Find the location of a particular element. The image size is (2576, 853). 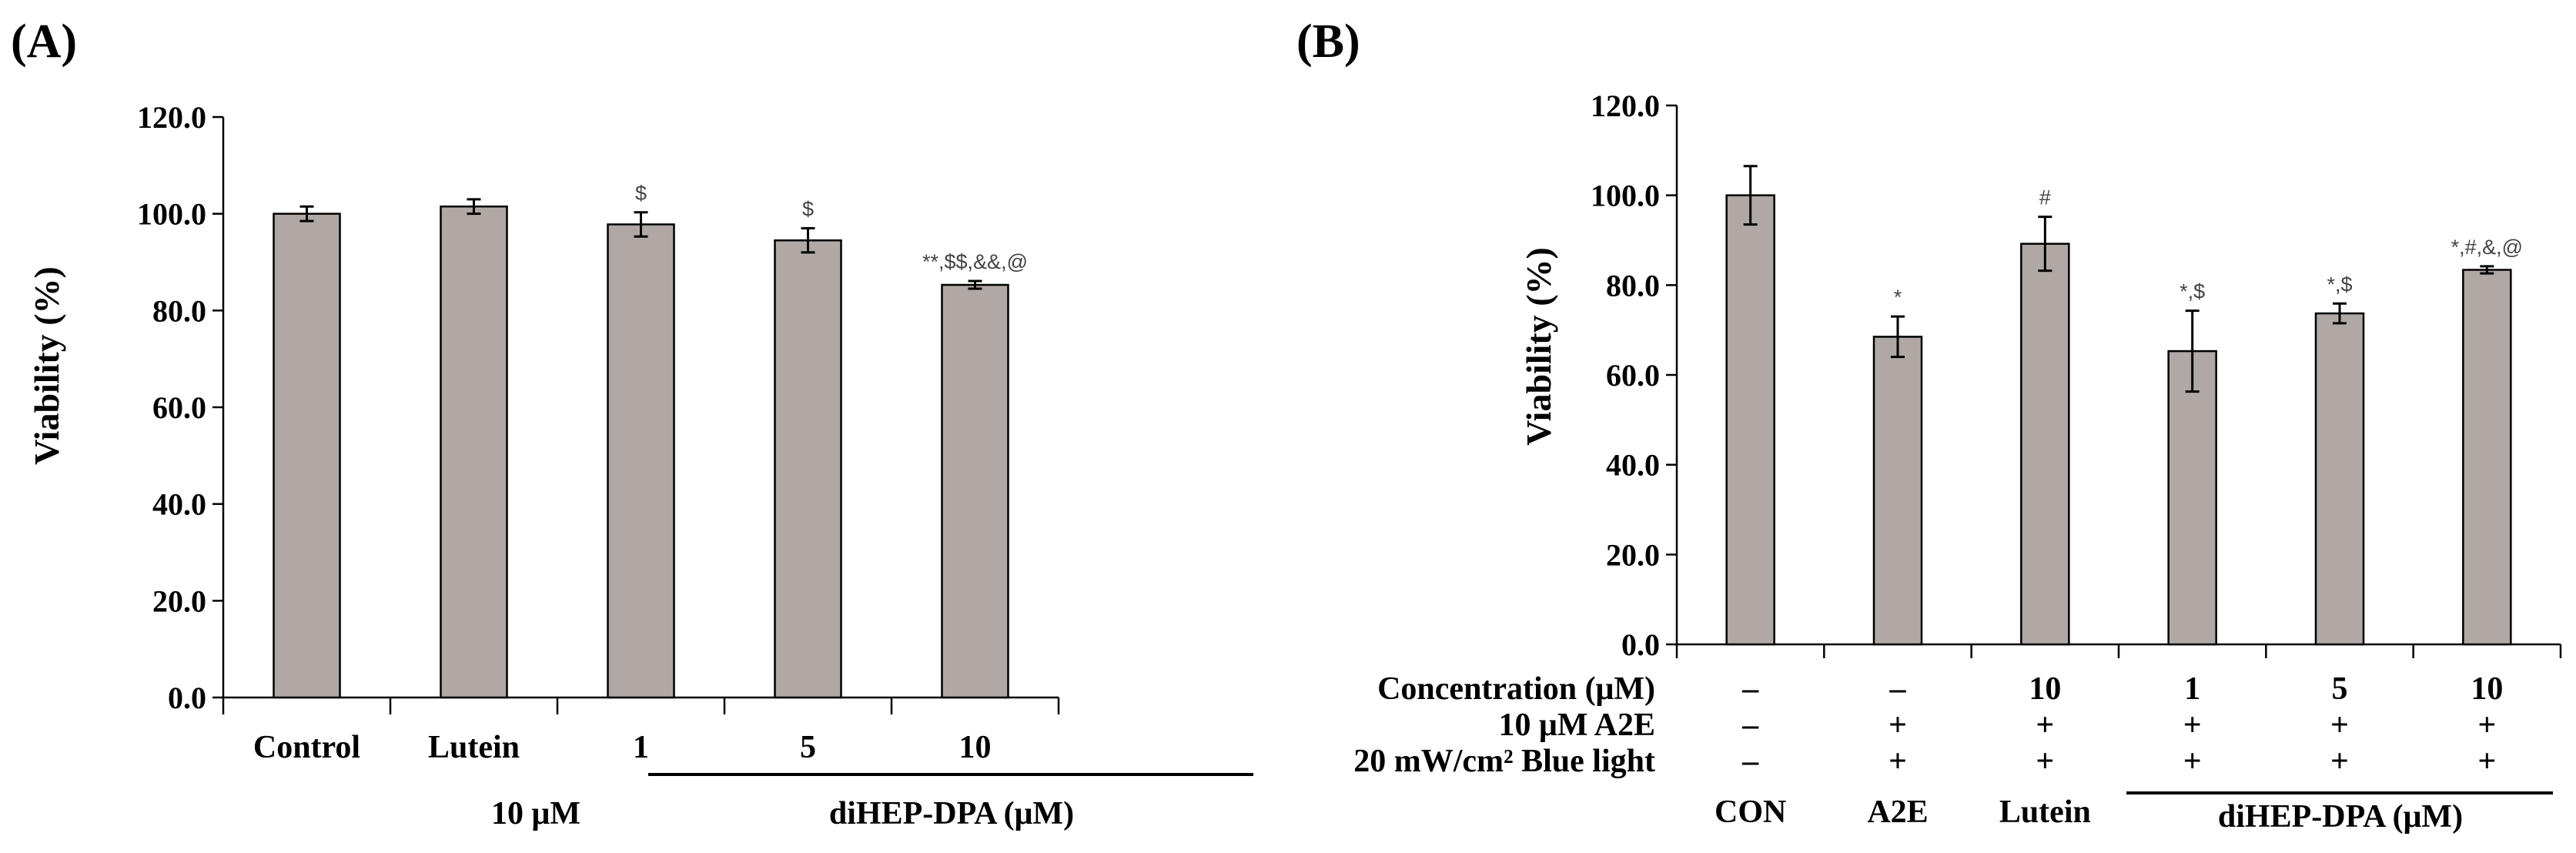

panel-a-y-ticks: 0.0 20.0 40.0 60.0 80.0 100.0 120.0 is located at coordinates (180, 407).